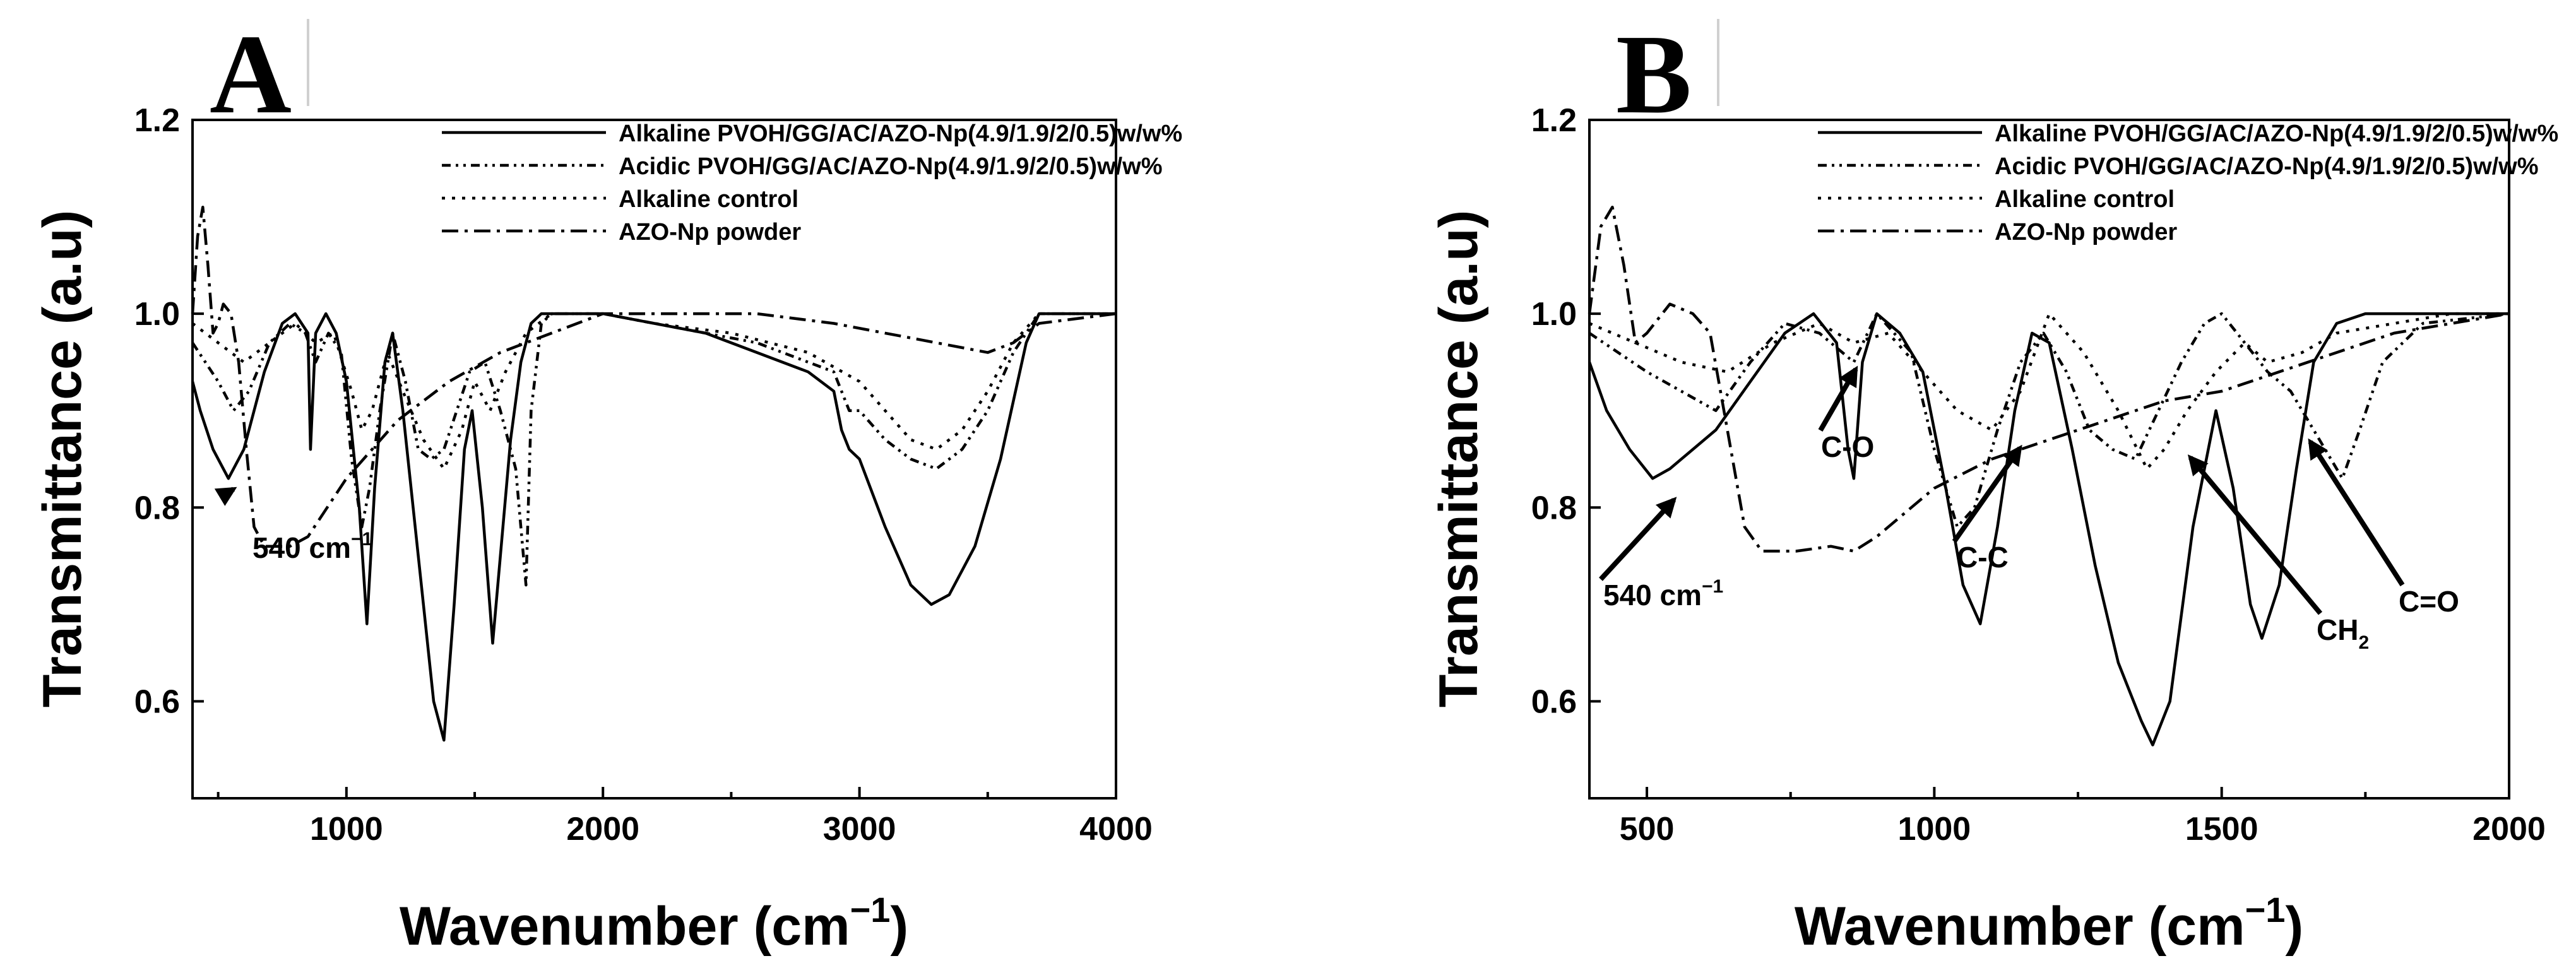 Image resolution: width=2576 pixels, height=980 pixels. What do you see at coordinates (1554, 701) in the screenshot?
I see `panel-b-y-tick-label: 0.6` at bounding box center [1554, 701].